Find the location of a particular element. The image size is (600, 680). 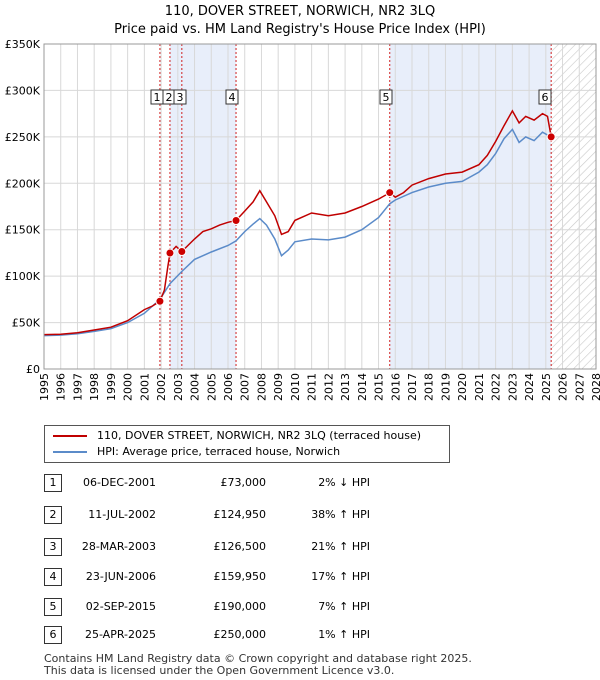

sale-label: 4 is located at coordinates (232, 97).